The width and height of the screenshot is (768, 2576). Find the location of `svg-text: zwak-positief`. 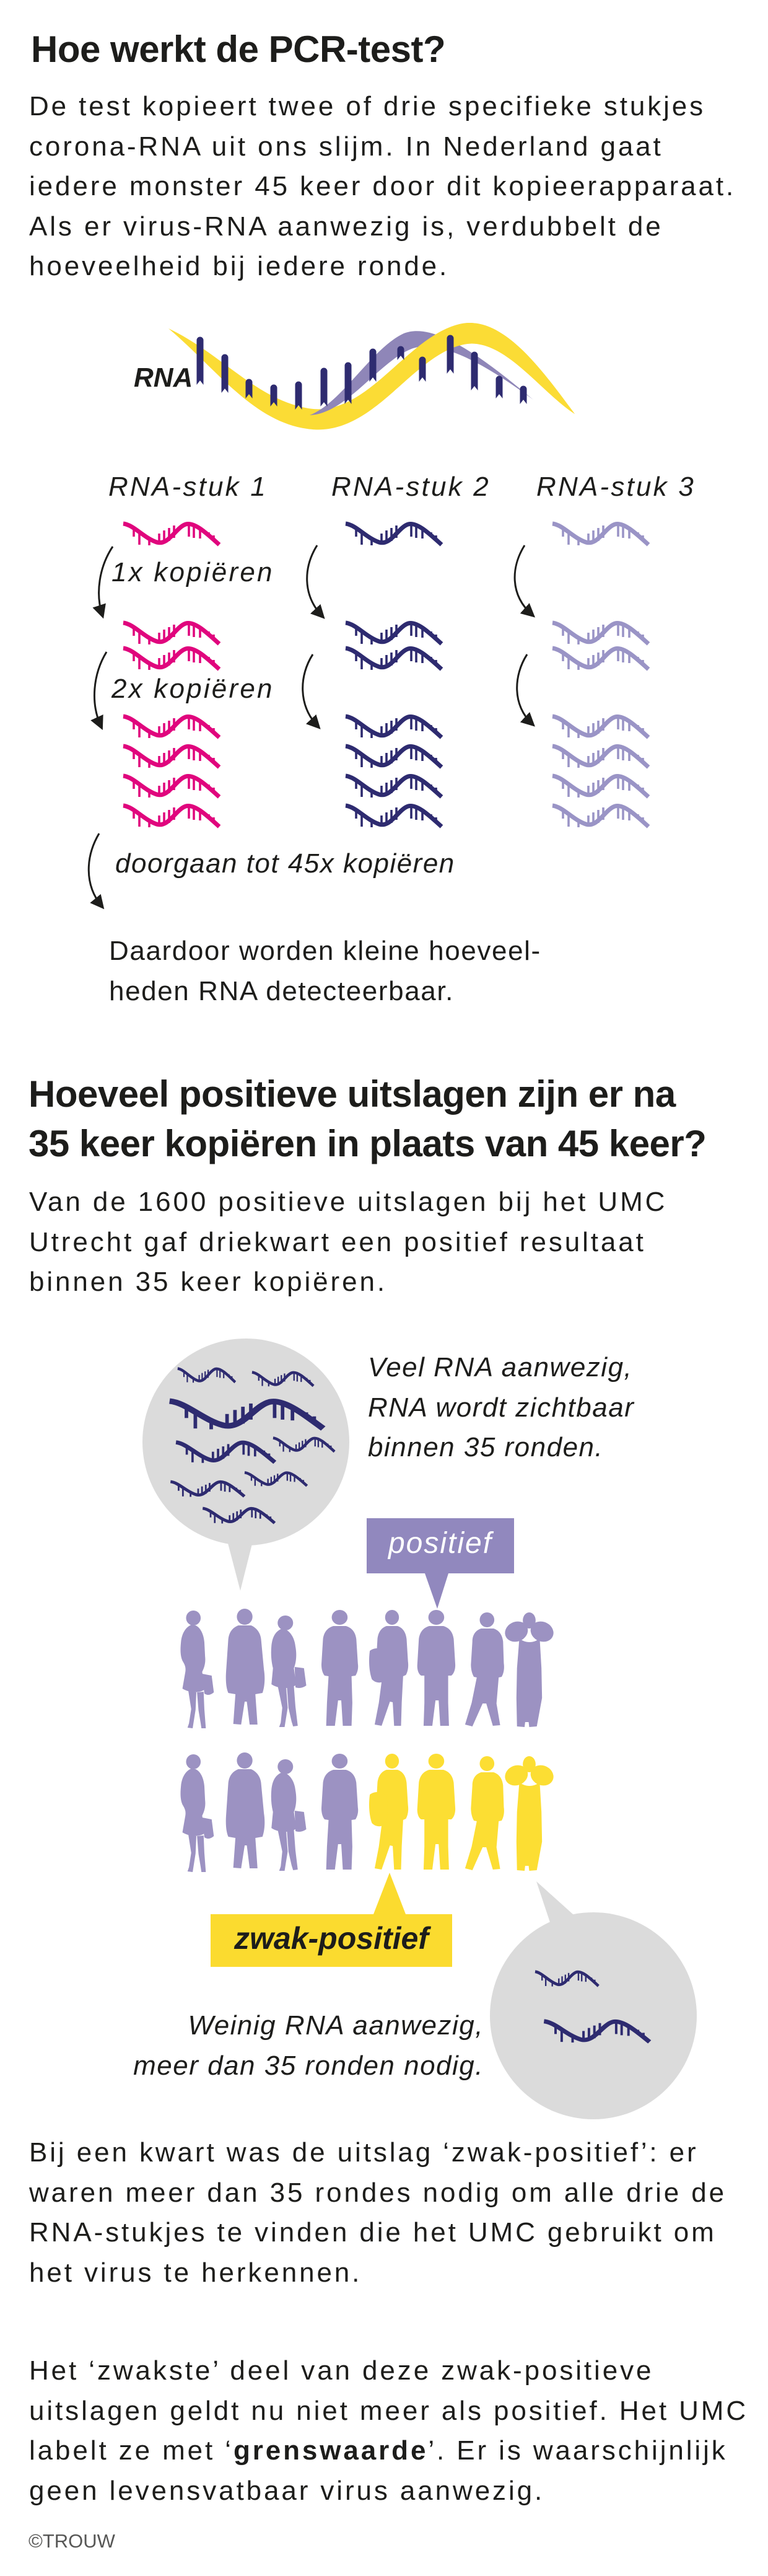

svg-text: zwak-positief is located at coordinates (332, 1939).